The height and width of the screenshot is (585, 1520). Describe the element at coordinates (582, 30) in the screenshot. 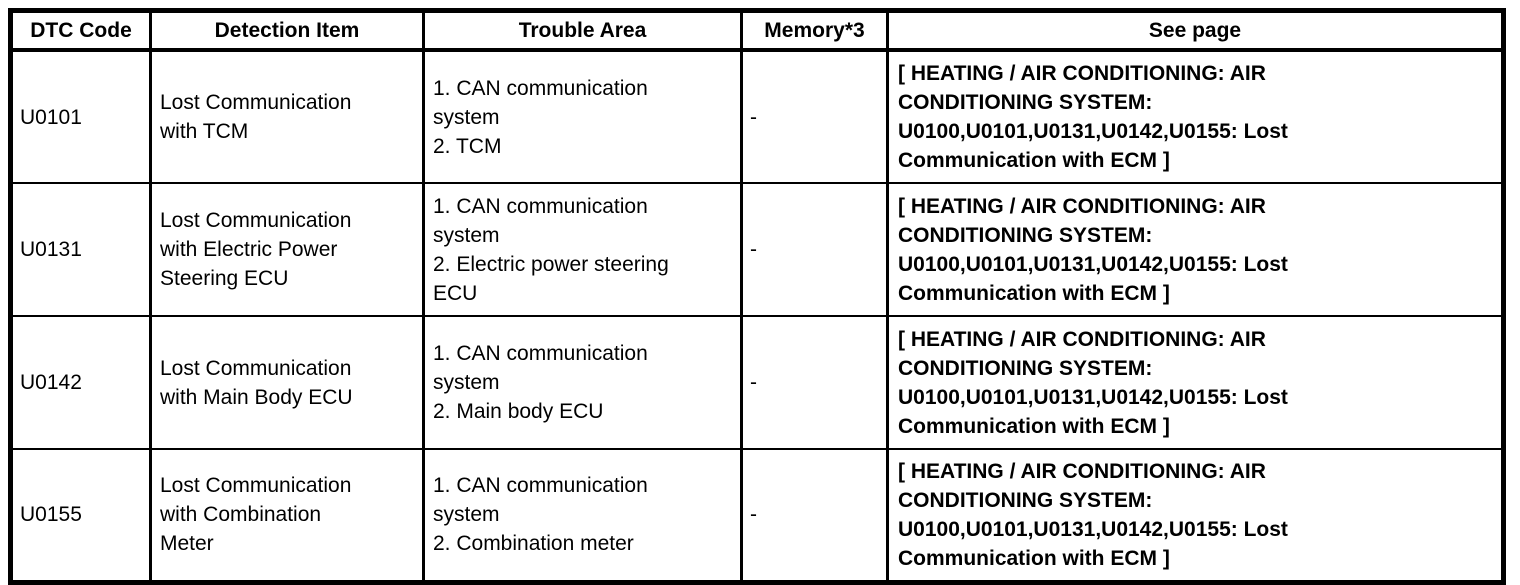

I see `column-header-trouble-area: Trouble Area` at that location.